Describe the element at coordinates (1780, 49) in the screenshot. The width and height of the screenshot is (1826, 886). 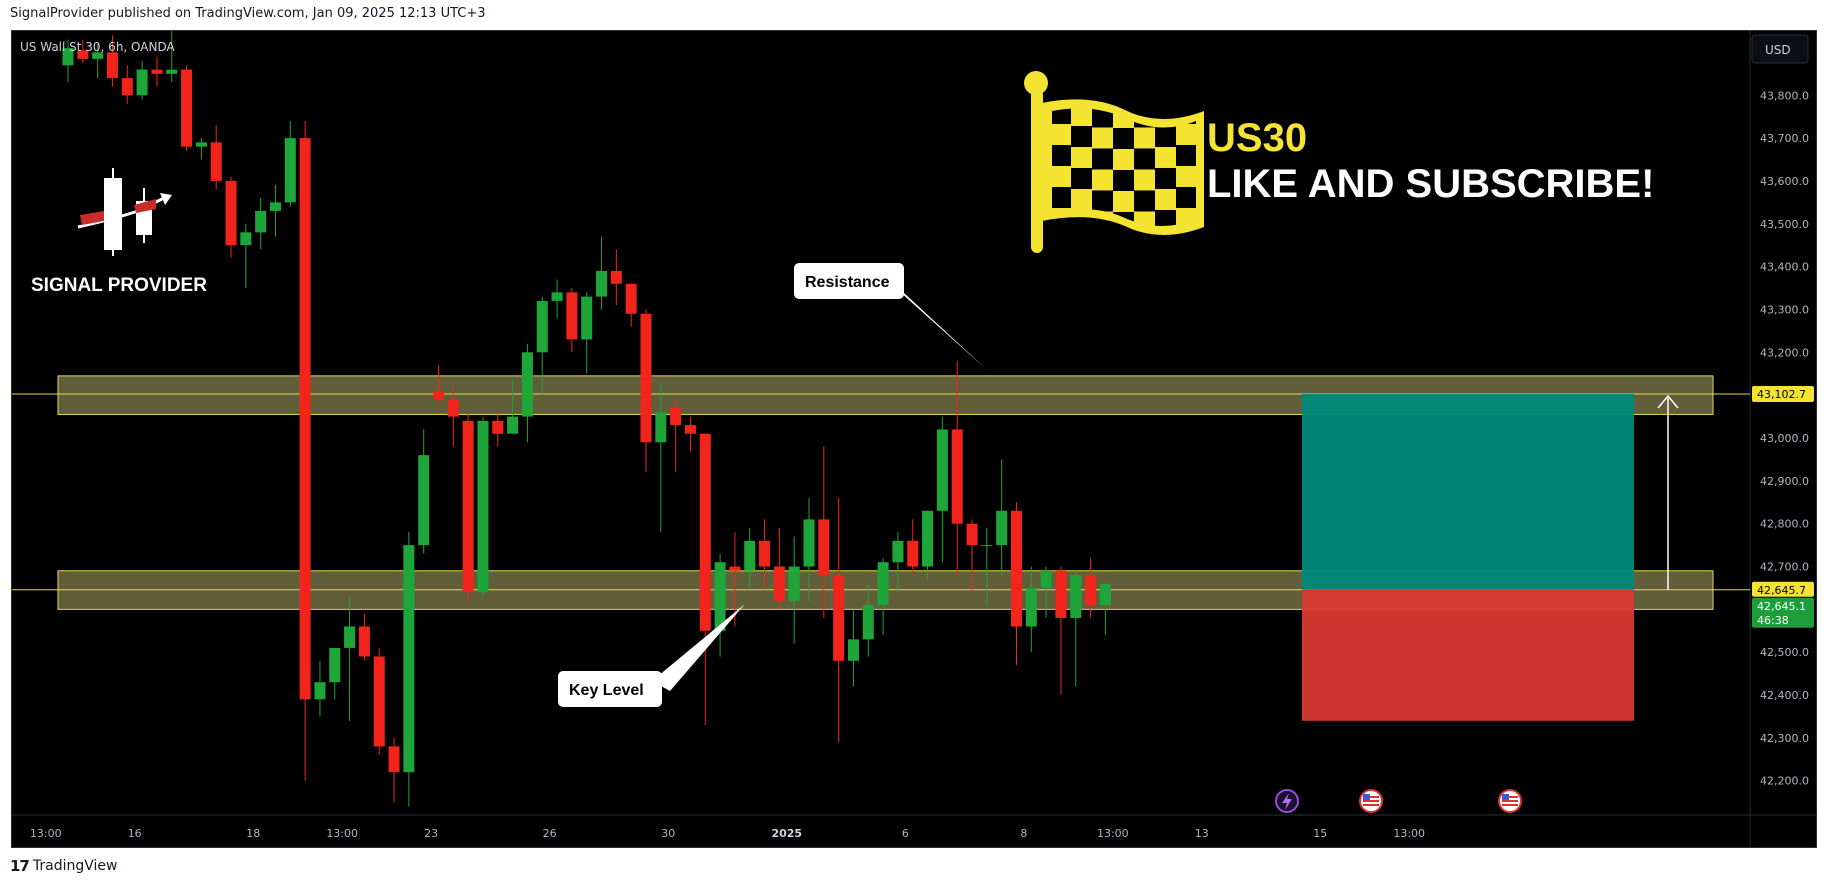
I see `currency-button: USD` at that location.